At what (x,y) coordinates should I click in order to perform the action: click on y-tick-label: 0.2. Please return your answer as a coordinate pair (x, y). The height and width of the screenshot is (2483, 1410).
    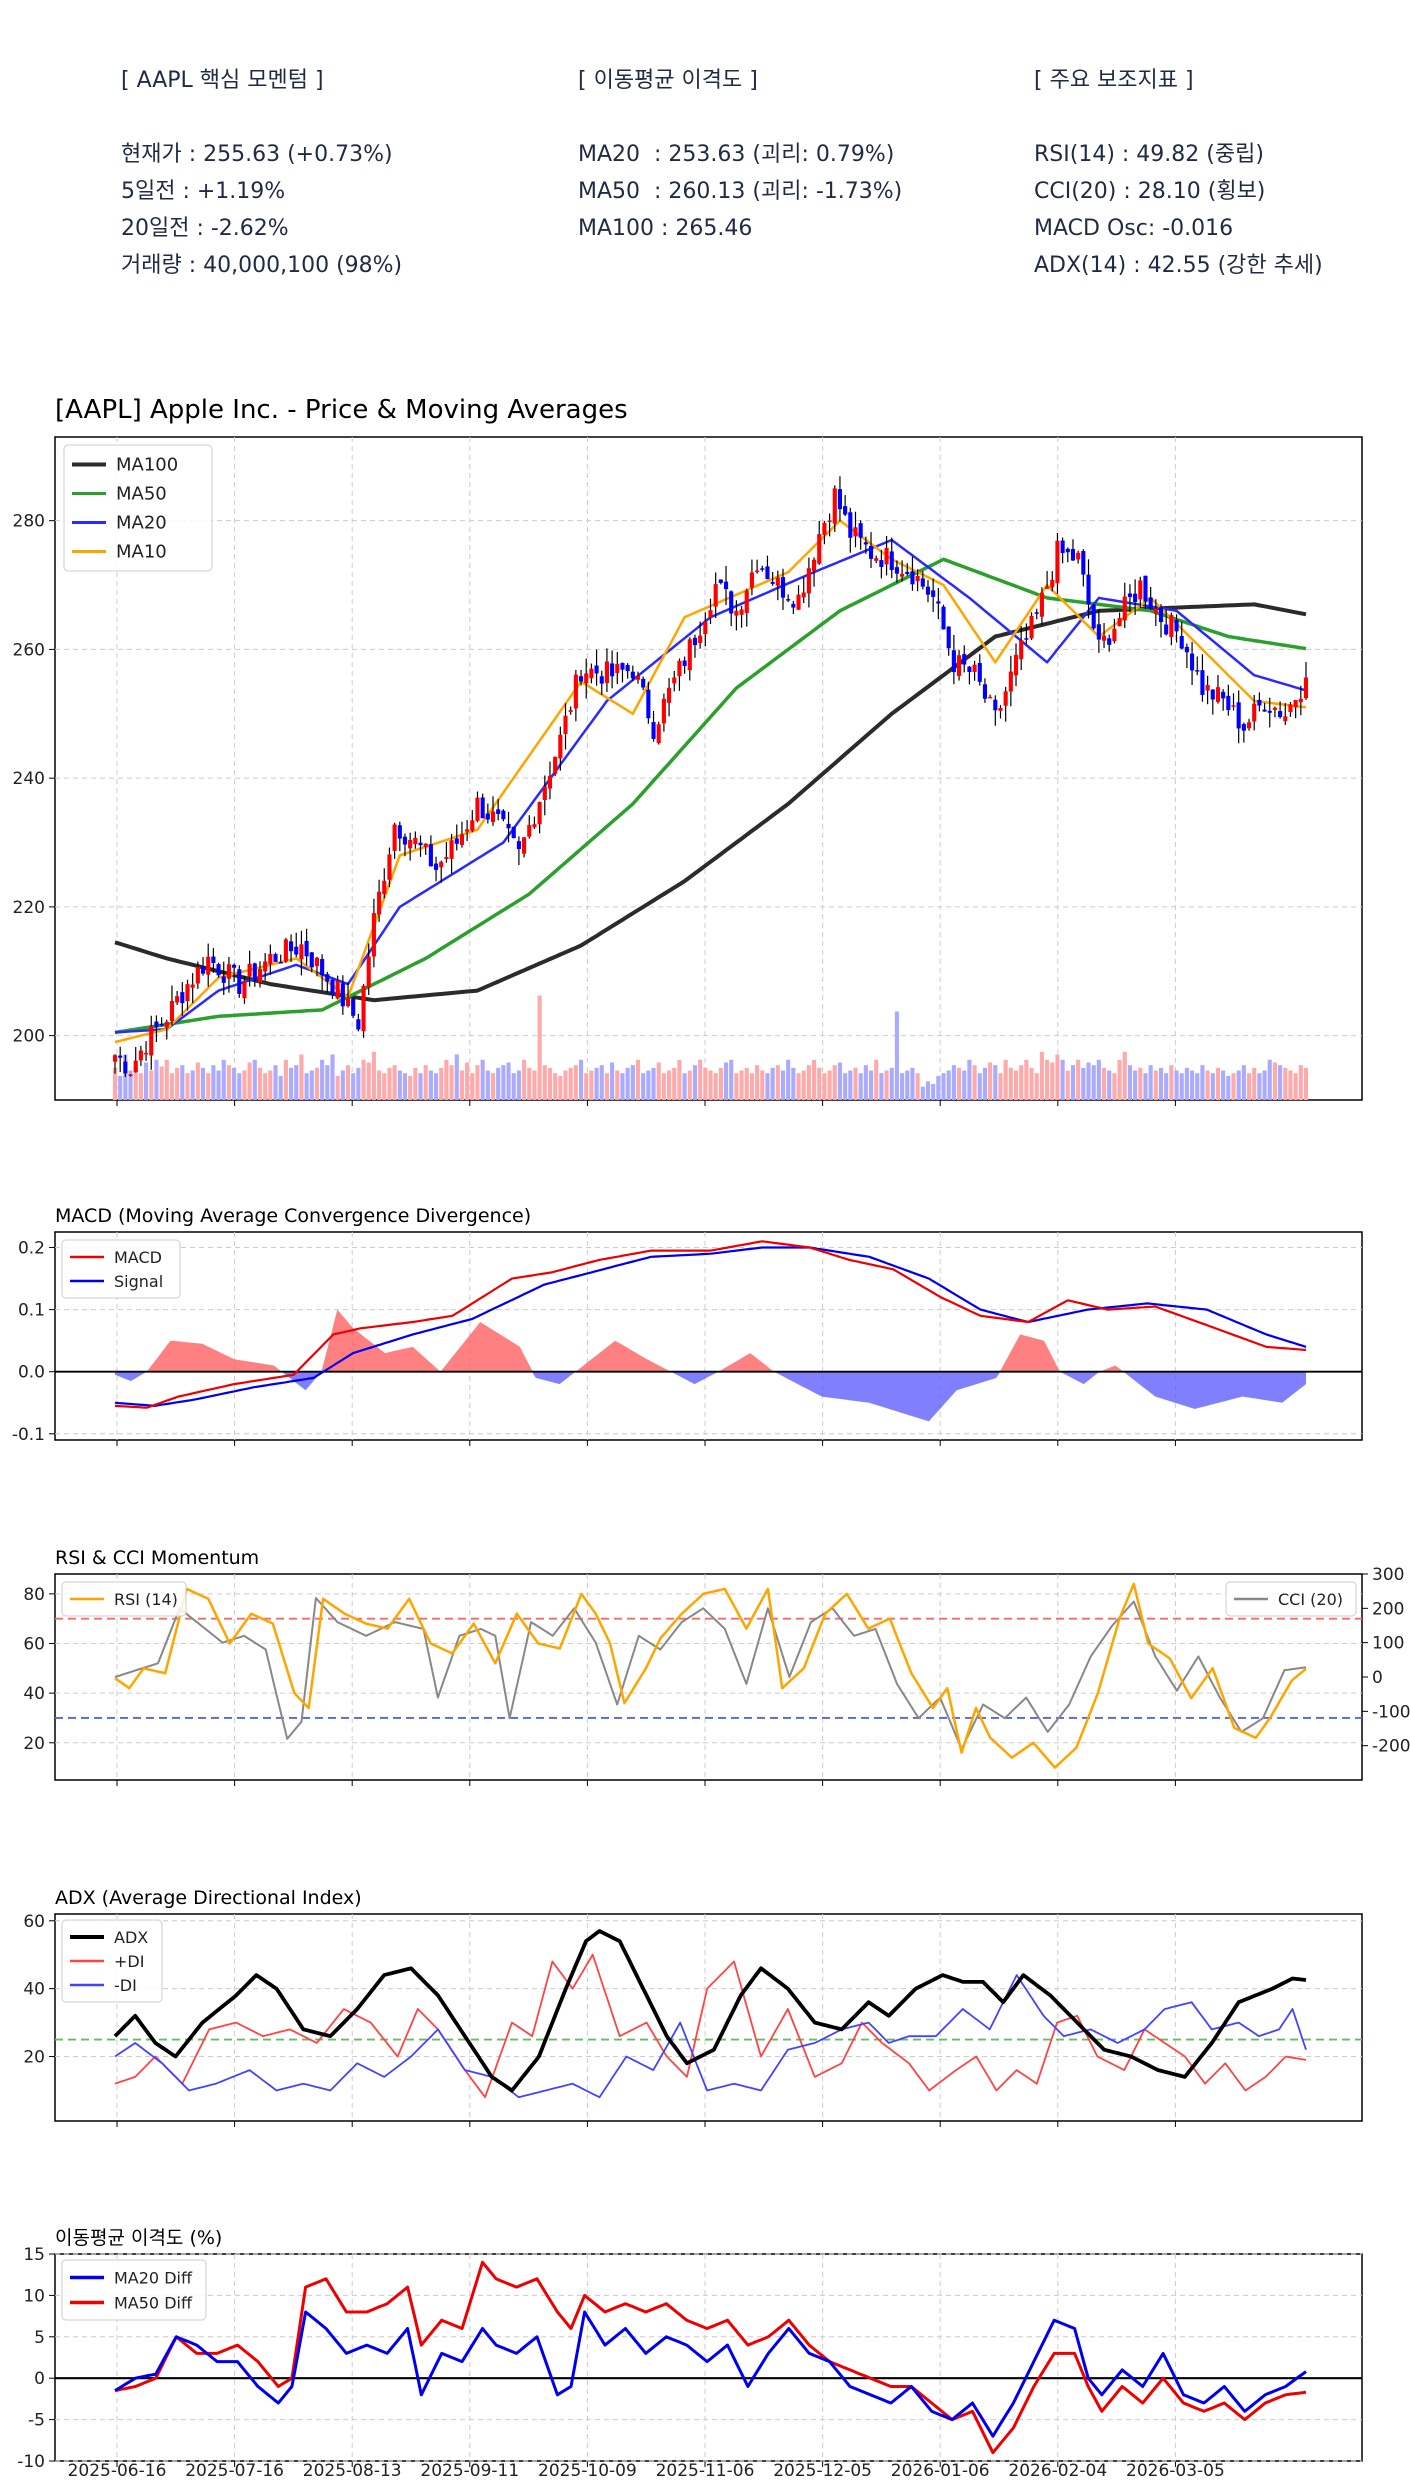
    Looking at the image, I should click on (31, 1249).